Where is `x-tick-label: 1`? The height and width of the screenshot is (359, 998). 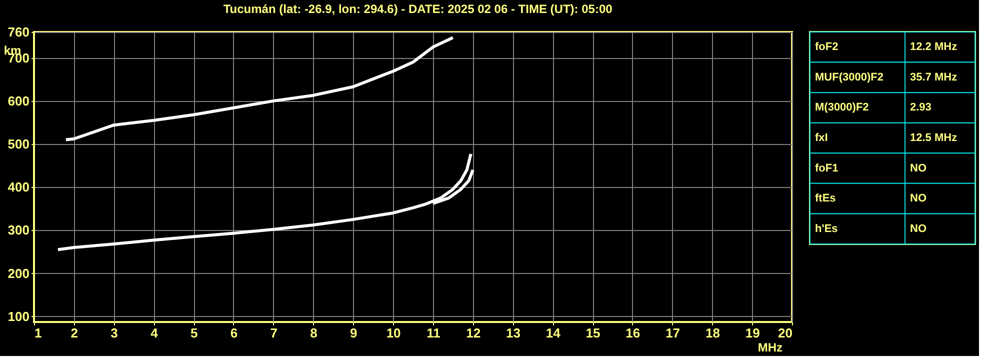 x-tick-label: 1 is located at coordinates (38, 333).